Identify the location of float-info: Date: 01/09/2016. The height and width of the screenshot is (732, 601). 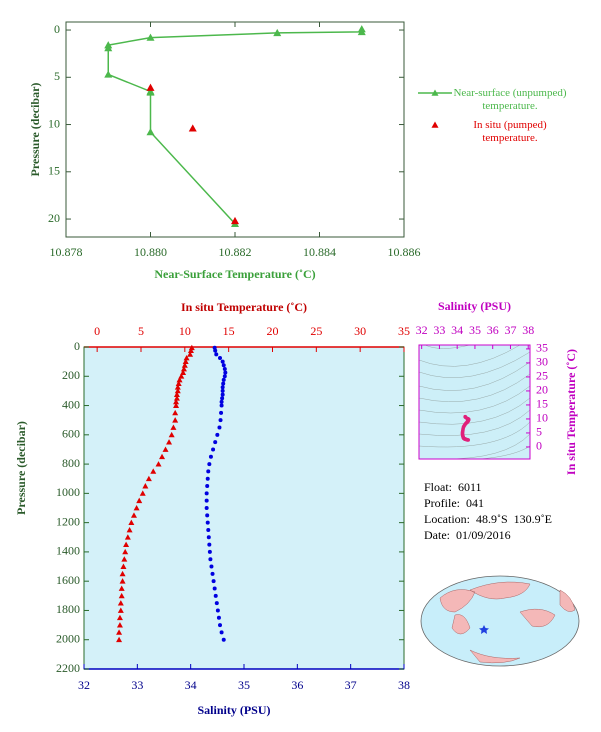
(467, 535).